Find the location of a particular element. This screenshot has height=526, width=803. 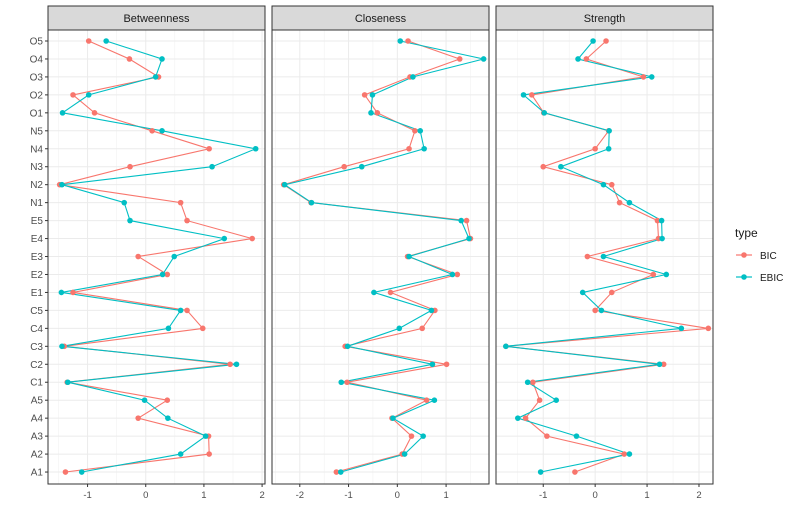

y-tick-label: N4 is located at coordinates (36, 149).